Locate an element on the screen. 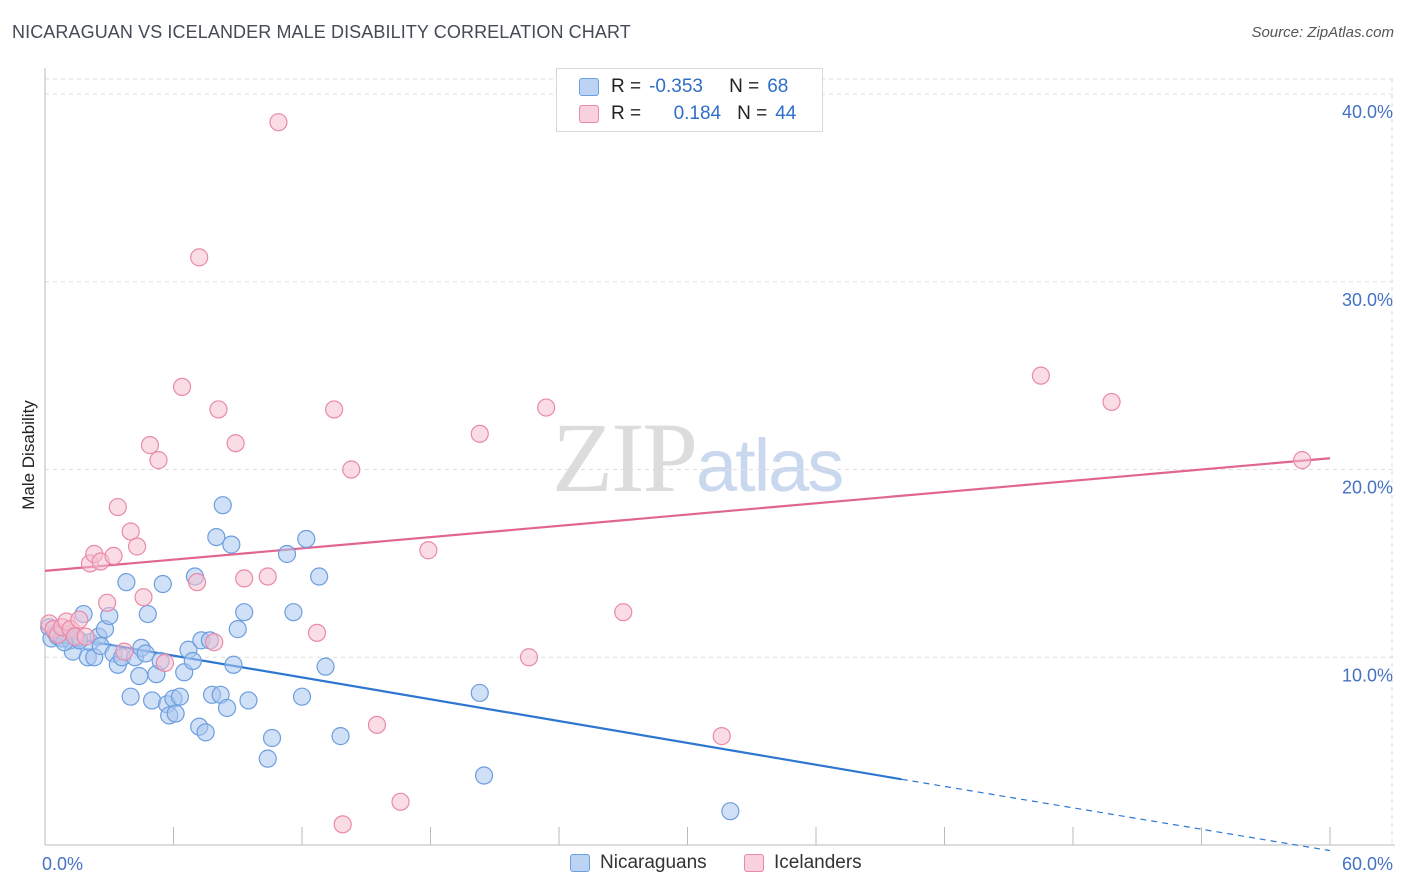  y-tick-label: 20.0% is located at coordinates (1367, 488).